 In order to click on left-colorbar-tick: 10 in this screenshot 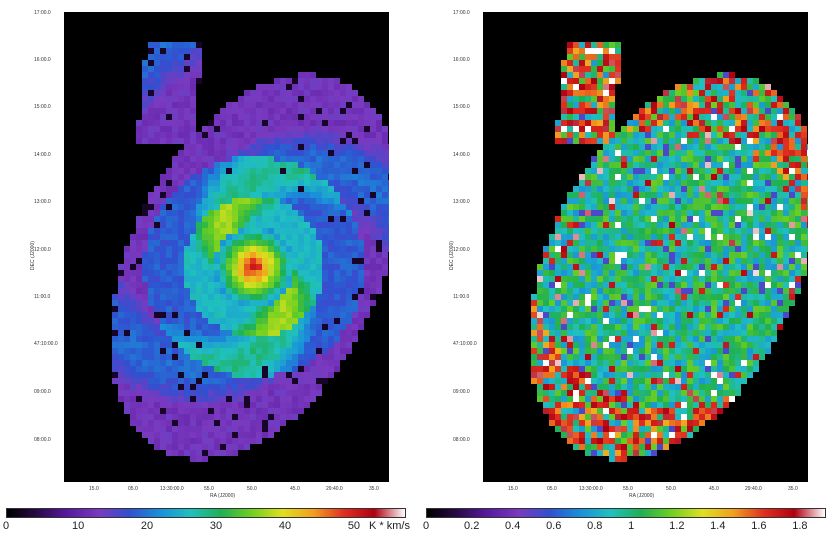, I will do `click(78, 526)`.